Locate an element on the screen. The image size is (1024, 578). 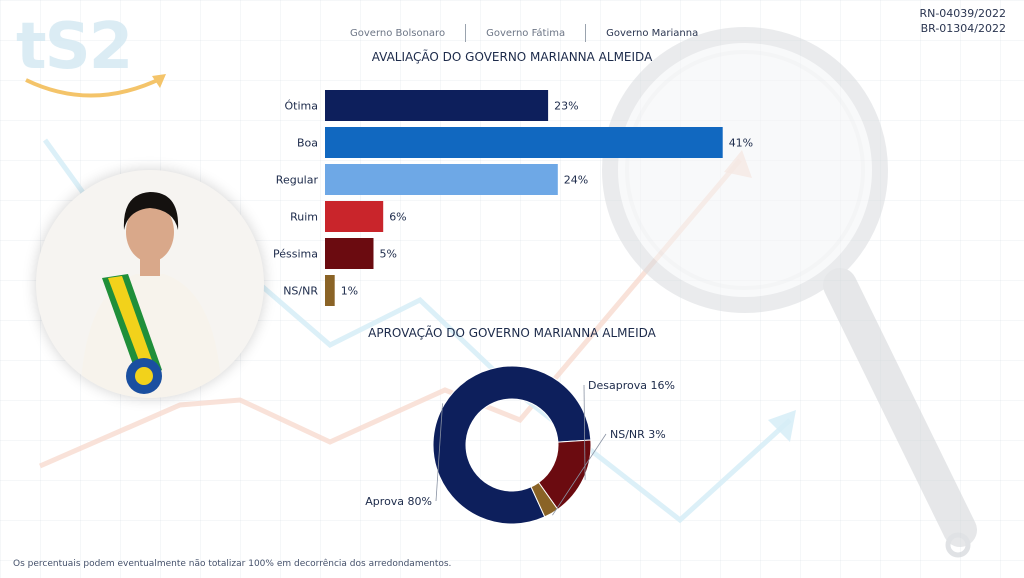
face is located at coordinates (150, 232).